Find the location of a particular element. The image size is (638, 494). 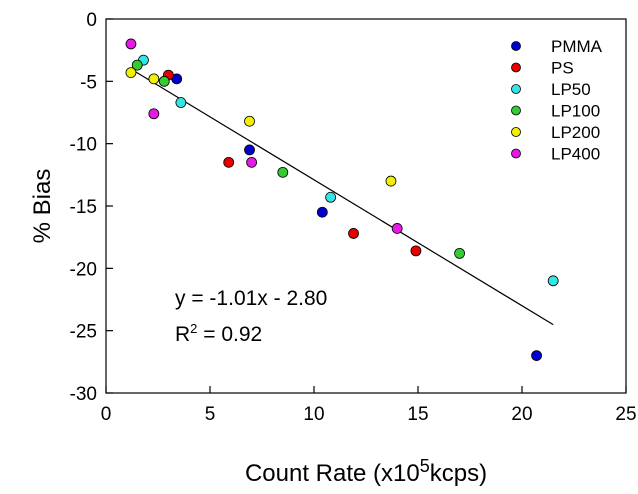

r-squared-prefix: R is located at coordinates (182, 334).